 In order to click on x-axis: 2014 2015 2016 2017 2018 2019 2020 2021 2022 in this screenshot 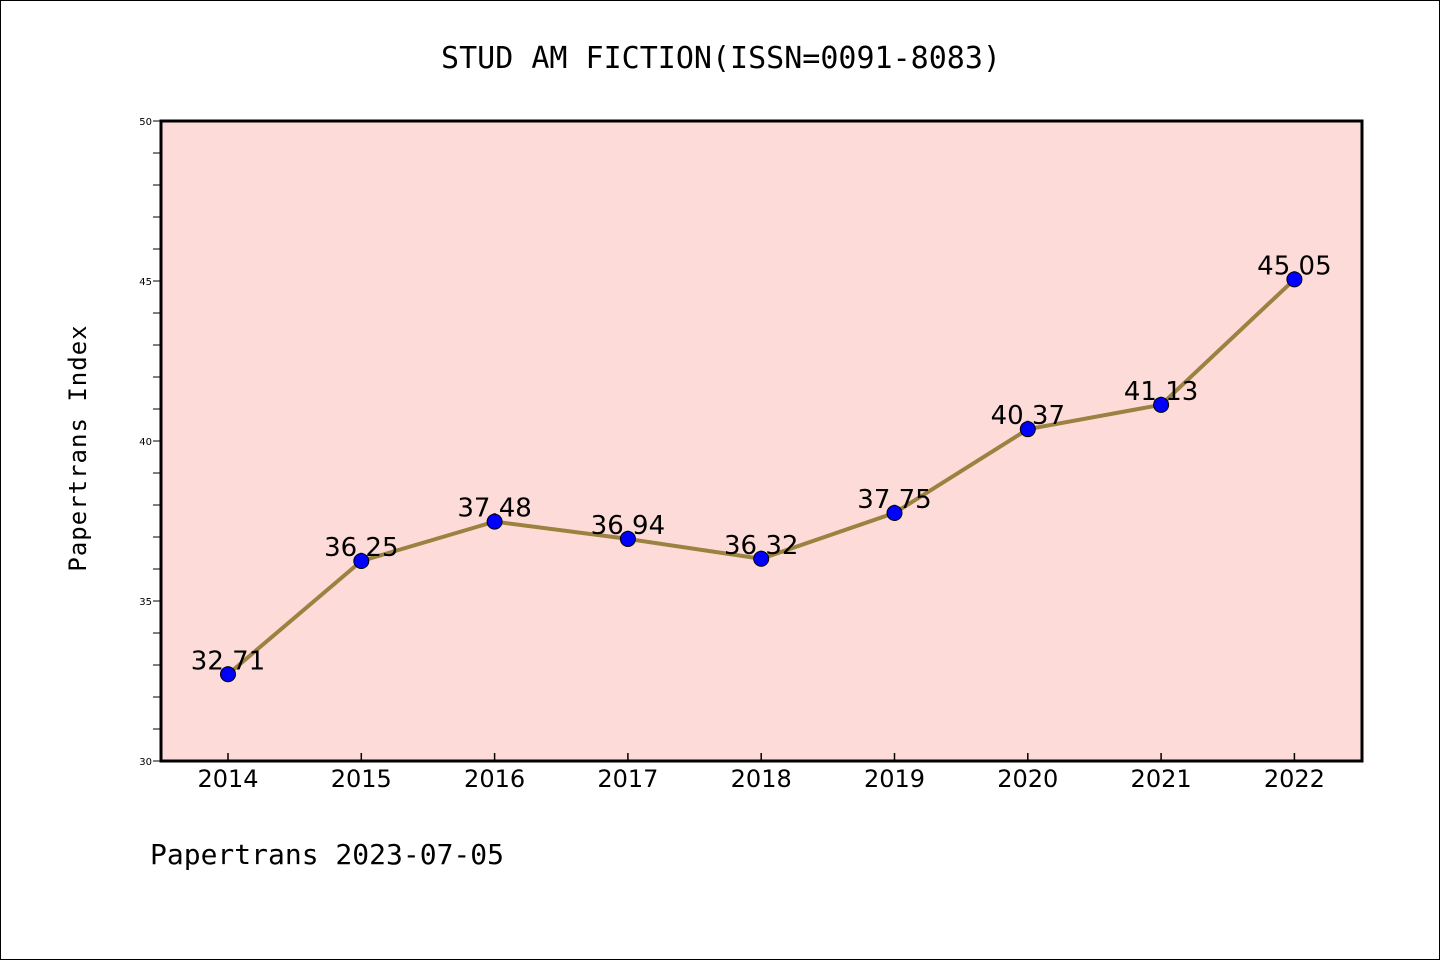, I will do `click(761, 773)`.